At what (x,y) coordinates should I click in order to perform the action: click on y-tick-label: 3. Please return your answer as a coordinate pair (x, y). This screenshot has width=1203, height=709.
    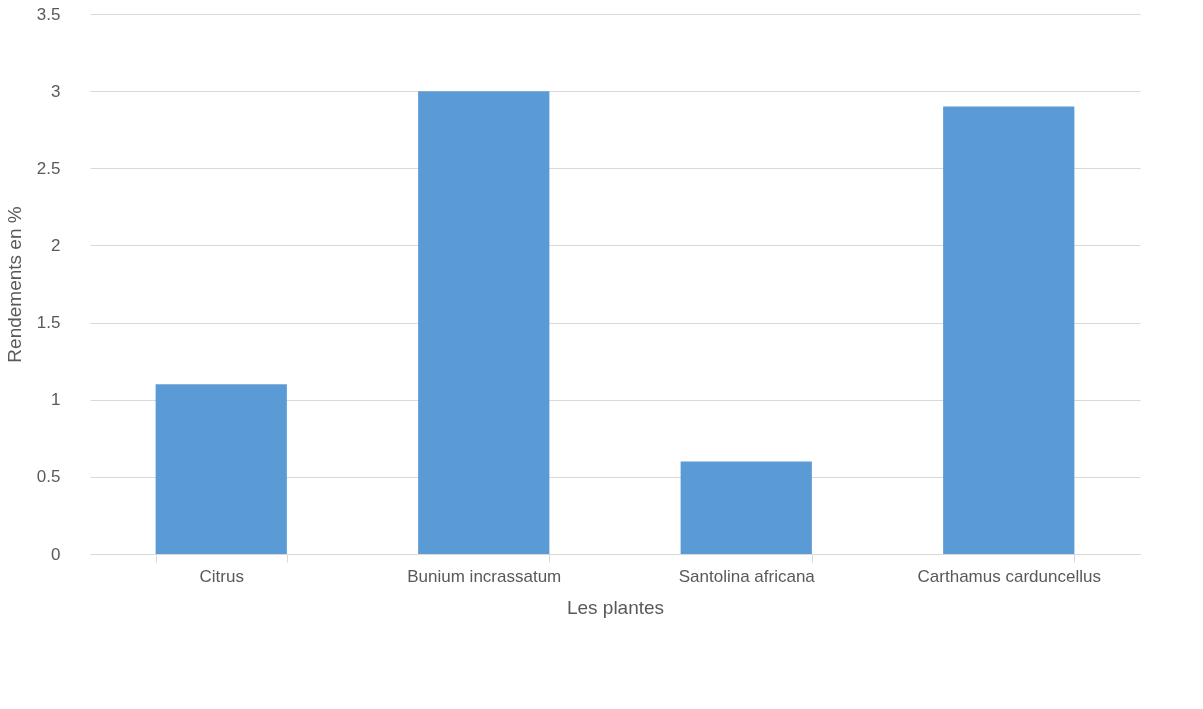
    Looking at the image, I should click on (56, 91).